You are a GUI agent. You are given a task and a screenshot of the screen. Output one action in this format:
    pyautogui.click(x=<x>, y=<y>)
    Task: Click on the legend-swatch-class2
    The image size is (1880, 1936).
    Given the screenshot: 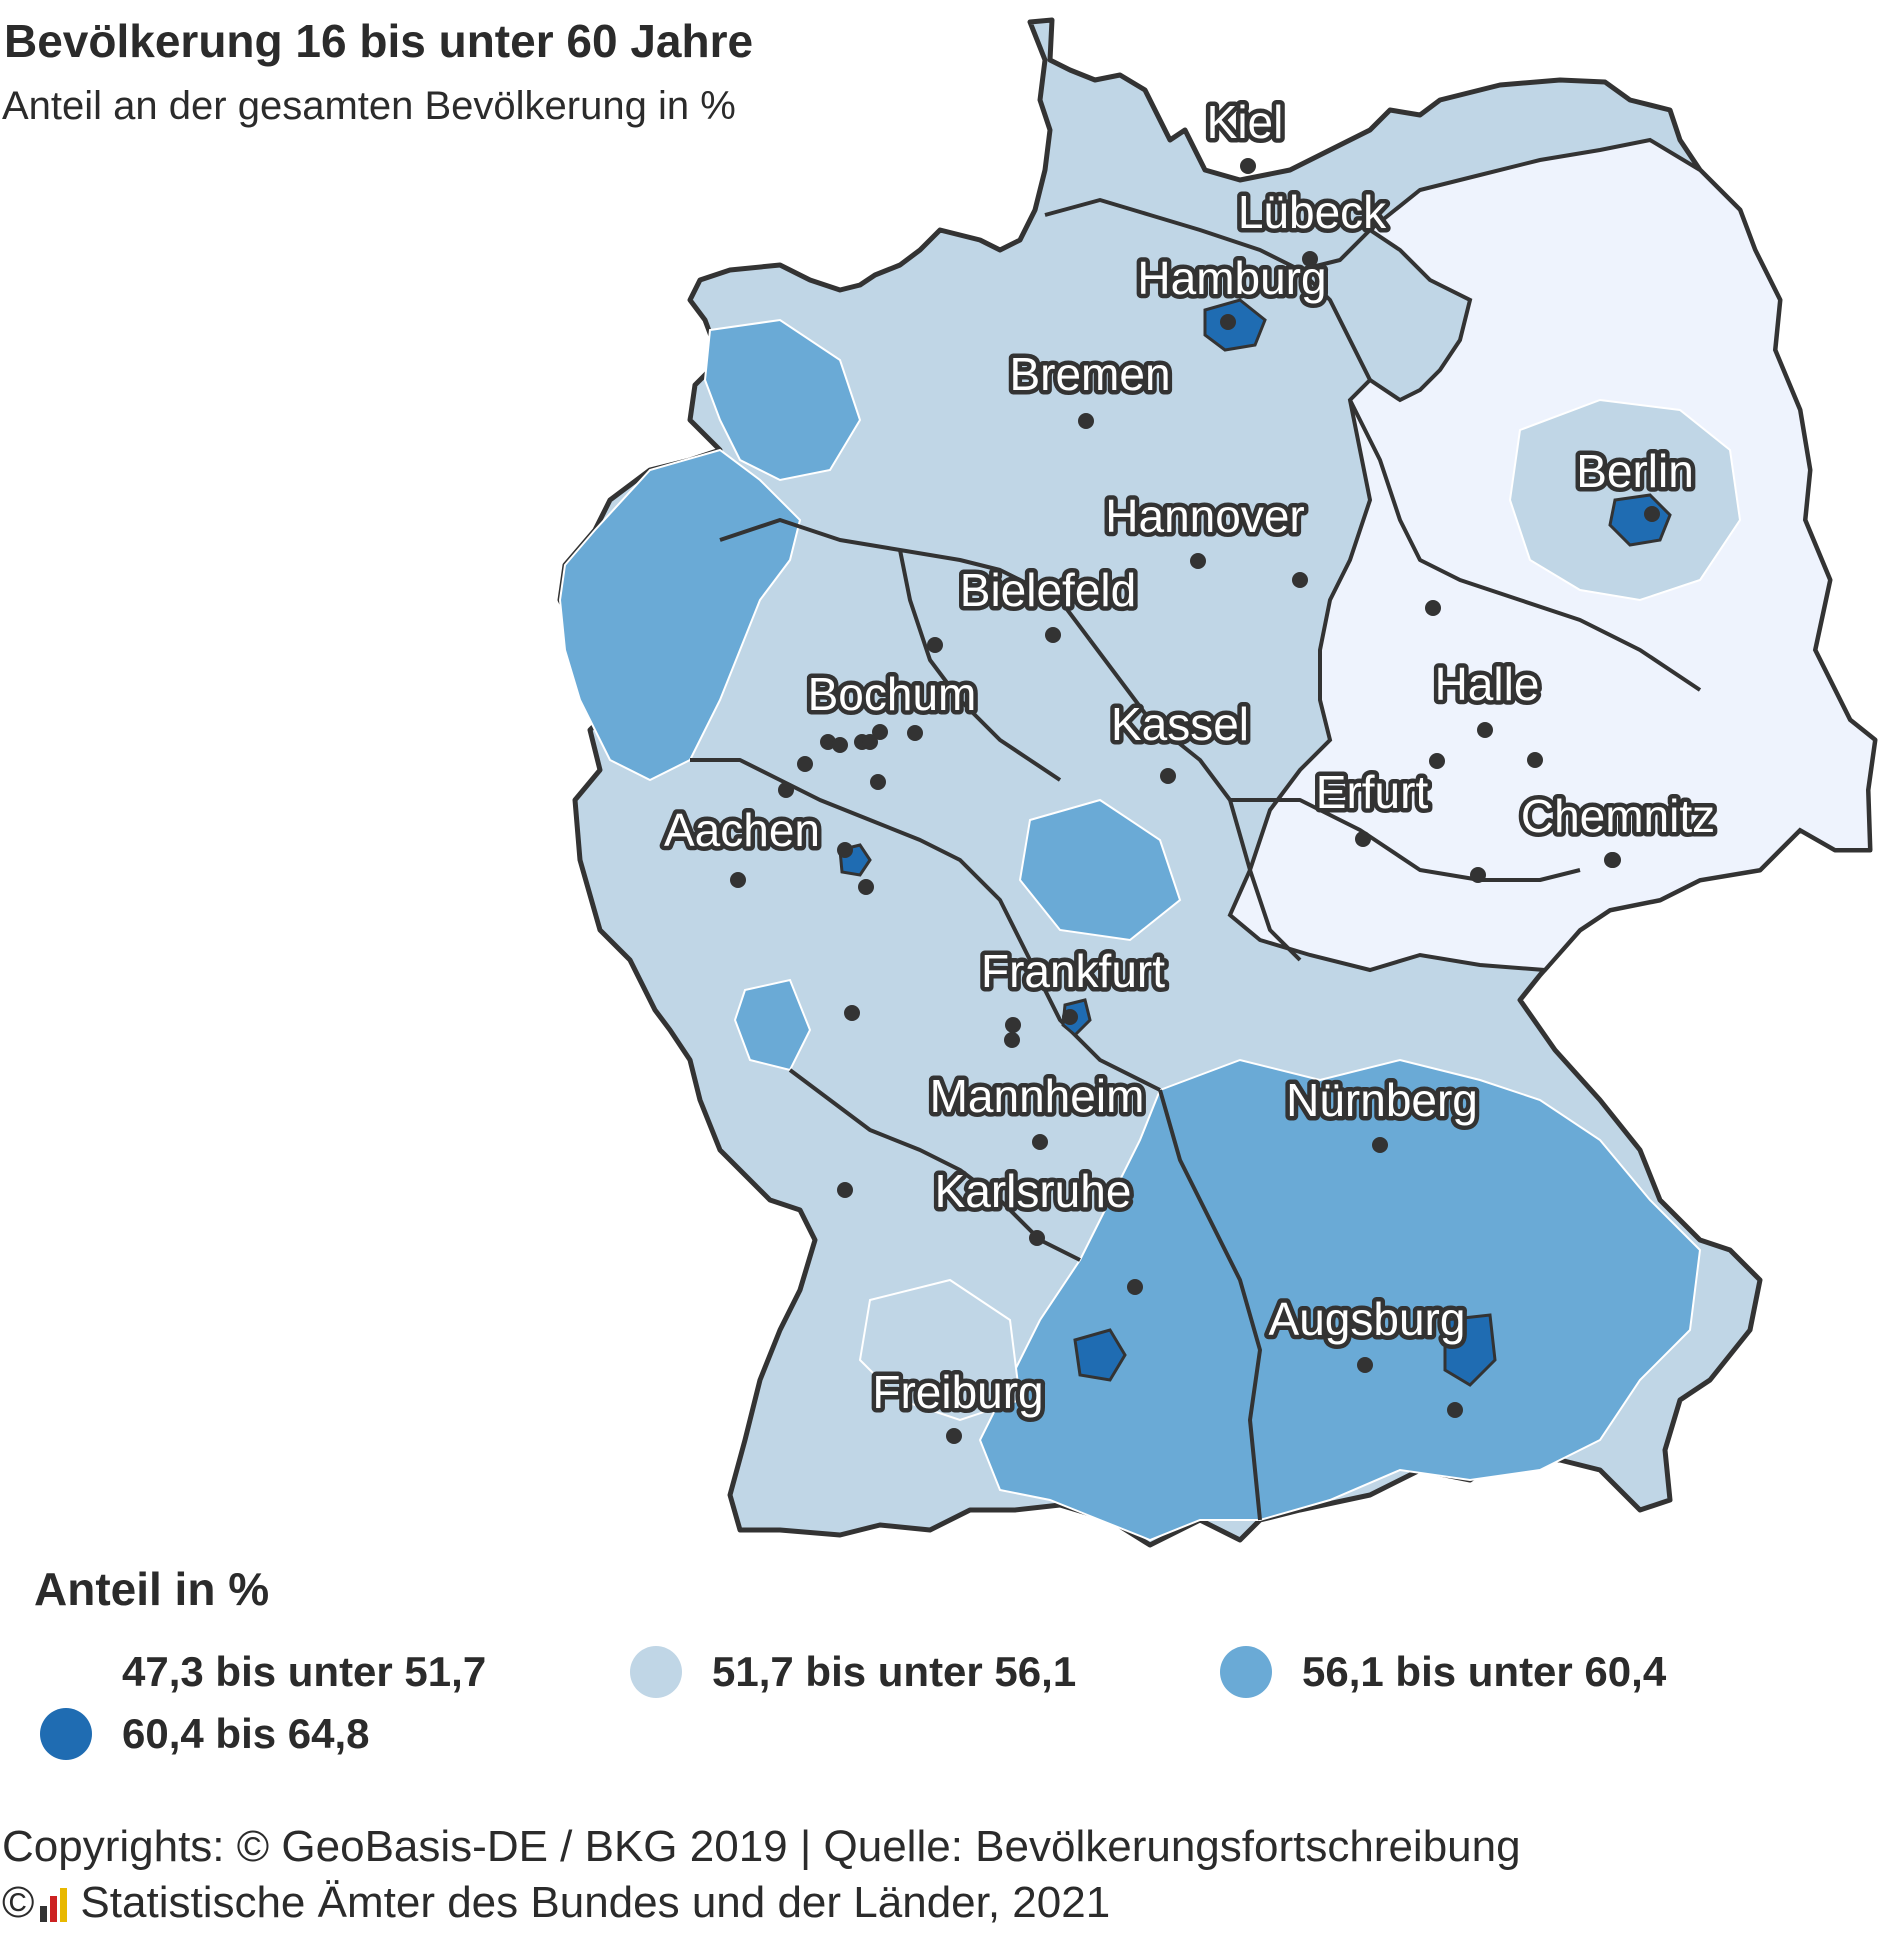 What is the action you would take?
    pyautogui.click(x=656, y=1672)
    